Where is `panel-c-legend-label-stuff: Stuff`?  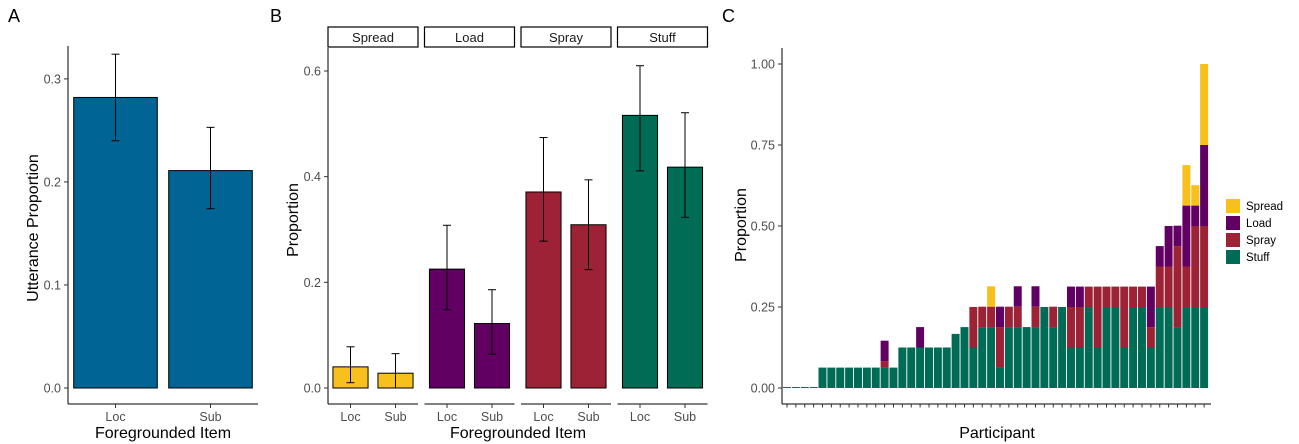 panel-c-legend-label-stuff: Stuff is located at coordinates (1258, 258).